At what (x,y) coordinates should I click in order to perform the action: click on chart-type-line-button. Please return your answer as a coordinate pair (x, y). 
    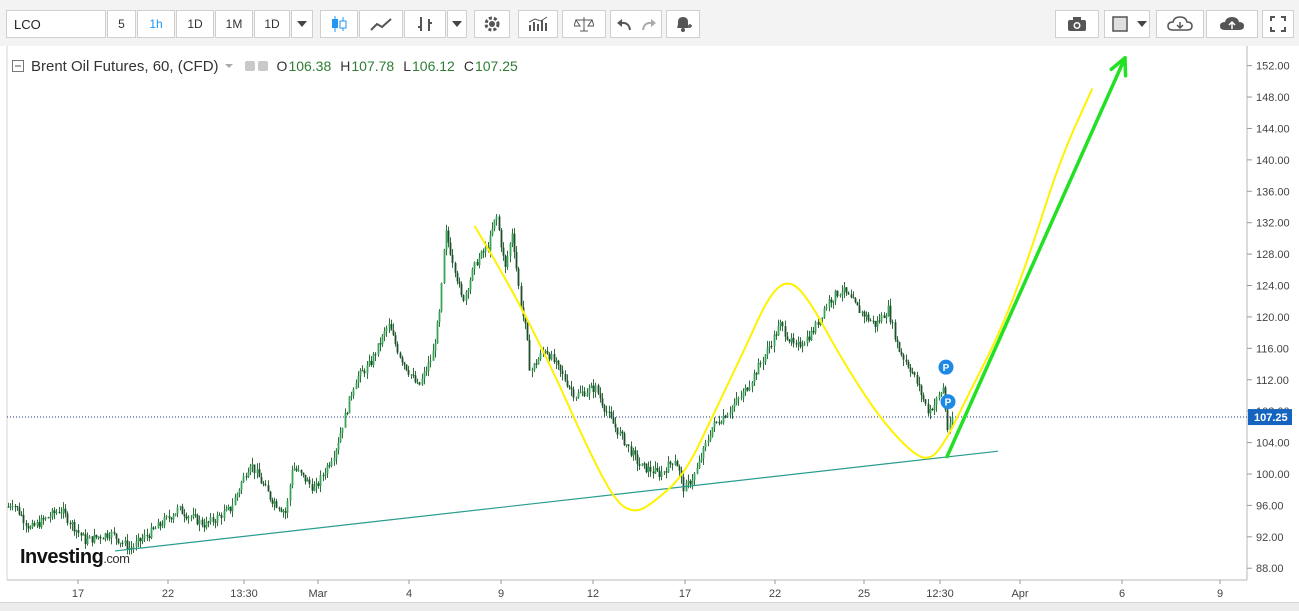
    Looking at the image, I should click on (381, 24).